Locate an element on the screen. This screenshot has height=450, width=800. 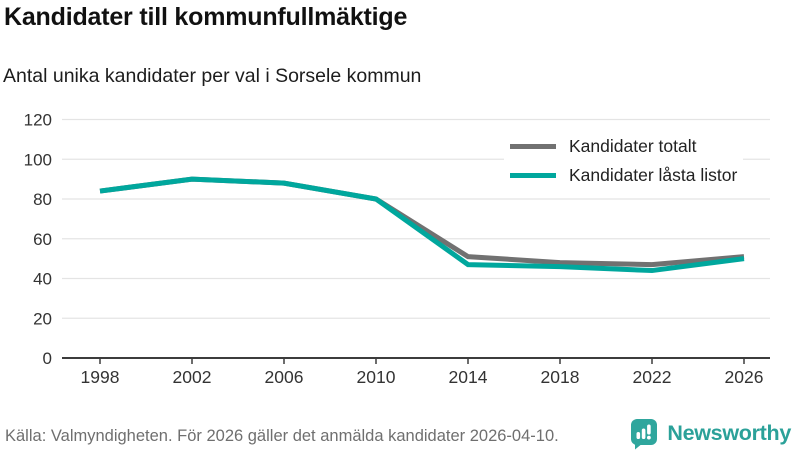
x-tick-label: 2022 is located at coordinates (652, 377).